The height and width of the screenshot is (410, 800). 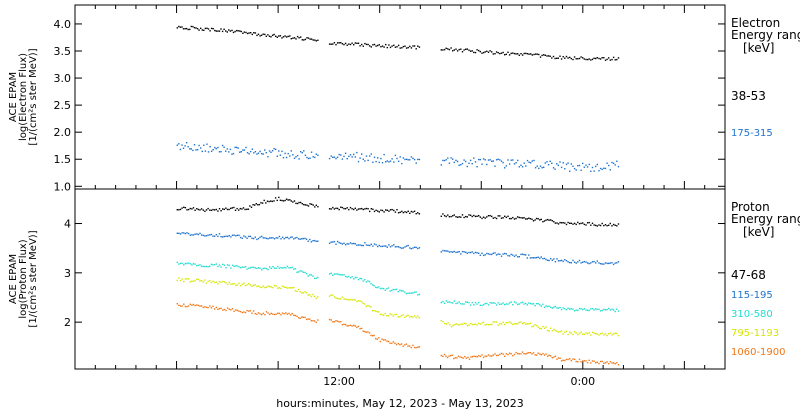 I want to click on legend-units: [keV], so click(x=758, y=48).